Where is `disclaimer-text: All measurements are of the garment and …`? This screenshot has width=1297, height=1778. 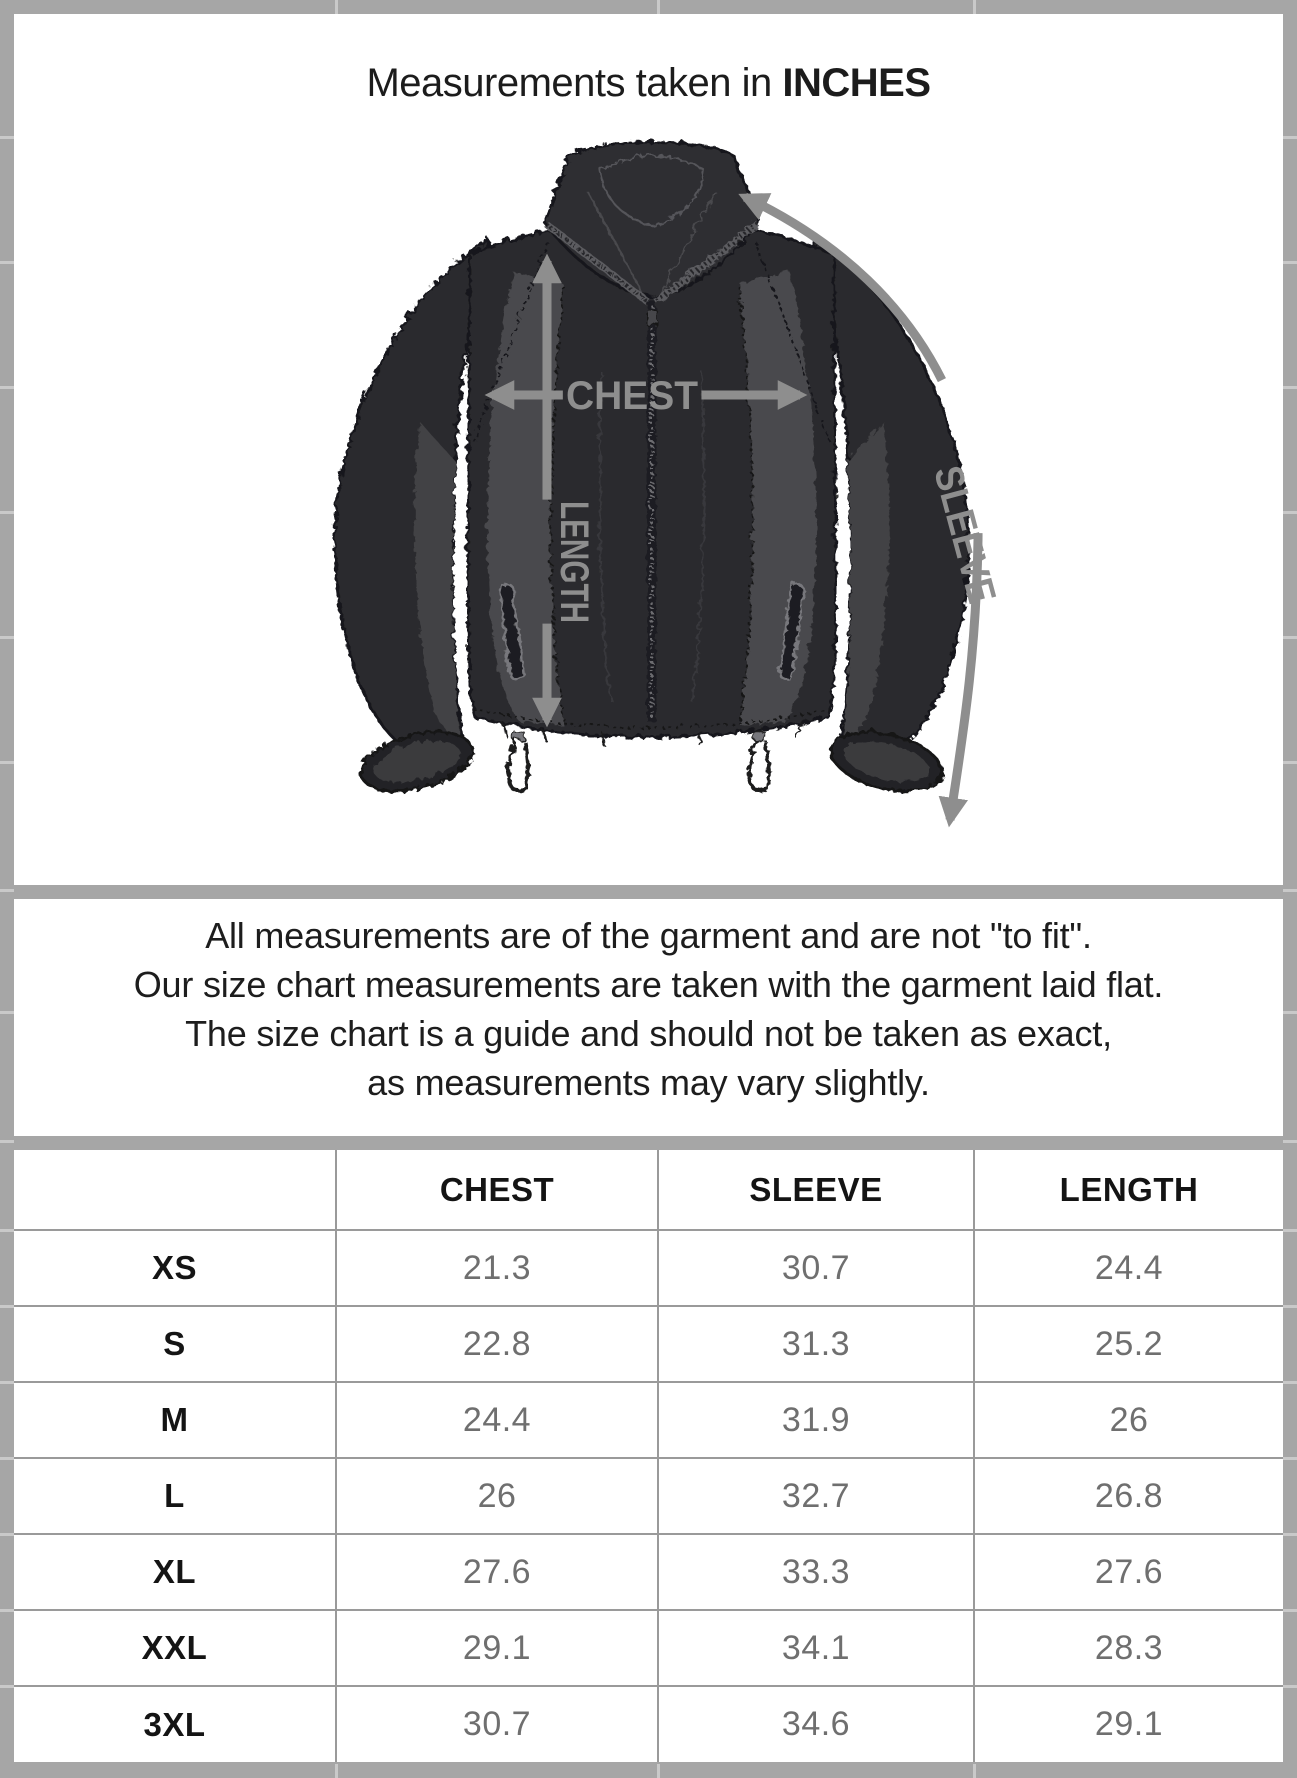
disclaimer-text: All measurements are of the garment and … is located at coordinates (648, 1009).